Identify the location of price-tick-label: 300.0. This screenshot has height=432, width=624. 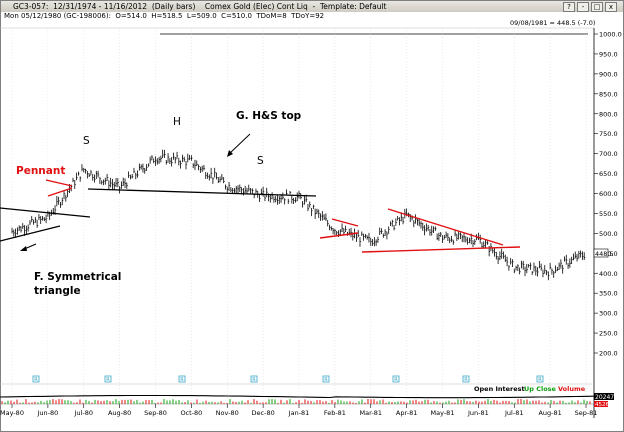
(608, 314).